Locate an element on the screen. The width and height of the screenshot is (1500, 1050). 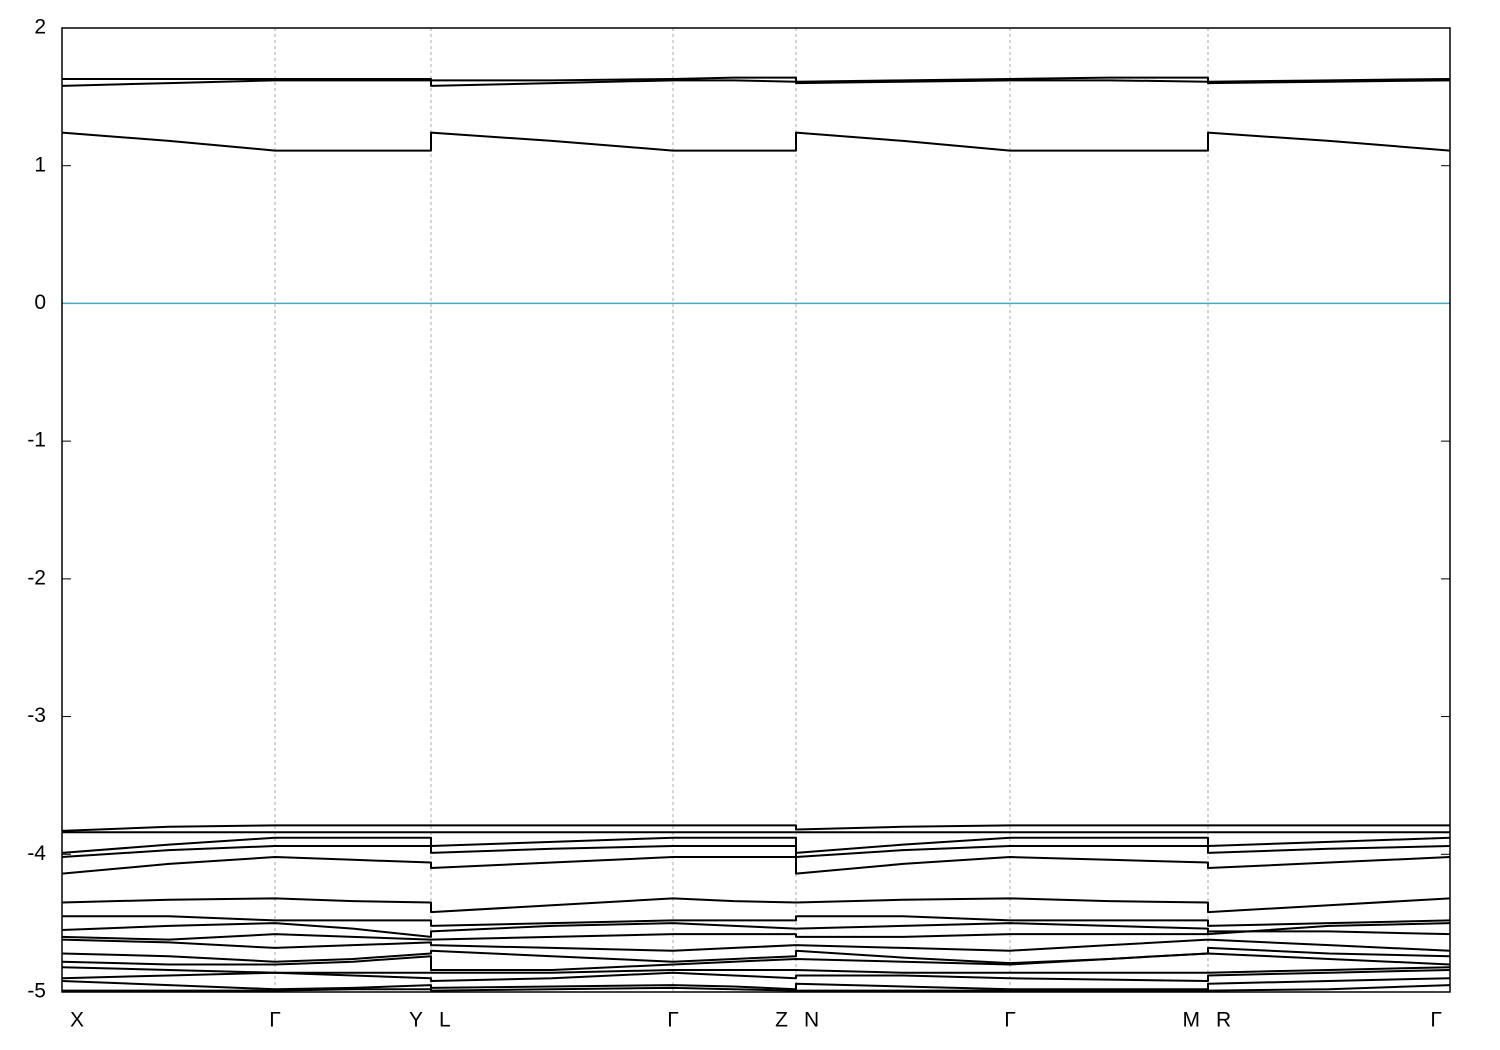
x-tick-label: L is located at coordinates (445, 1020).